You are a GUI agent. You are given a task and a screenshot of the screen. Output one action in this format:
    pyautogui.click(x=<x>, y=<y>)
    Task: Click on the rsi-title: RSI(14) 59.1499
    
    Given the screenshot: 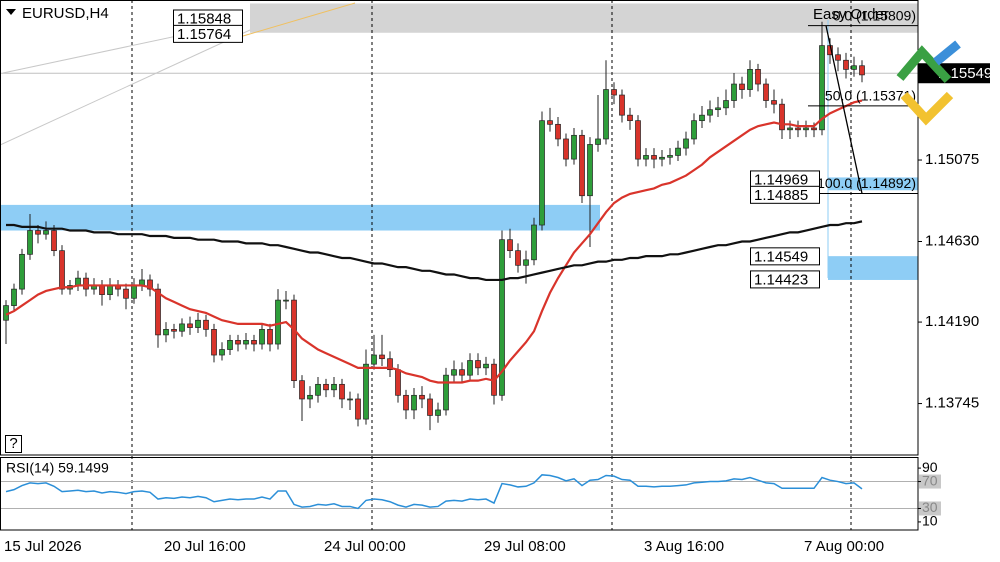 What is the action you would take?
    pyautogui.click(x=57, y=468)
    